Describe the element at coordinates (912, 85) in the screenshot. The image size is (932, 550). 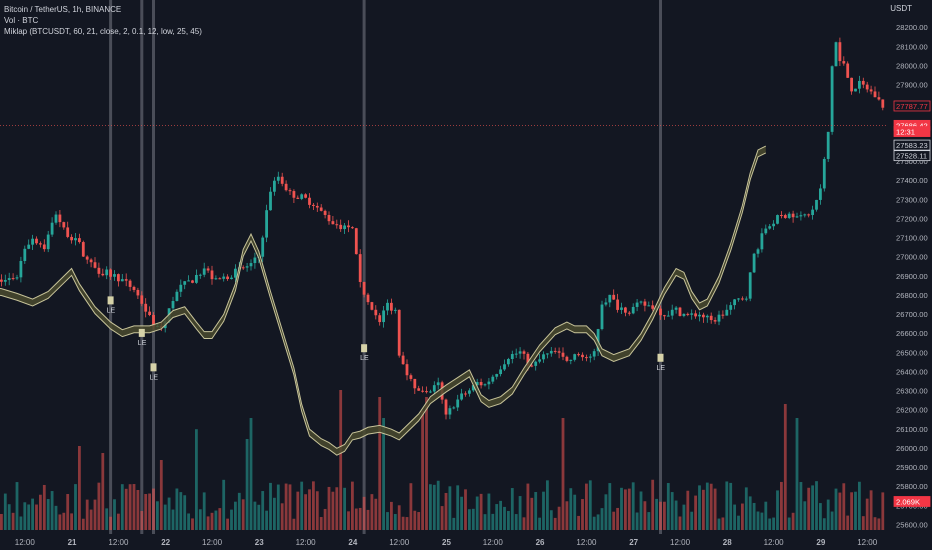
I see `price-tick-label: 27900.00` at that location.